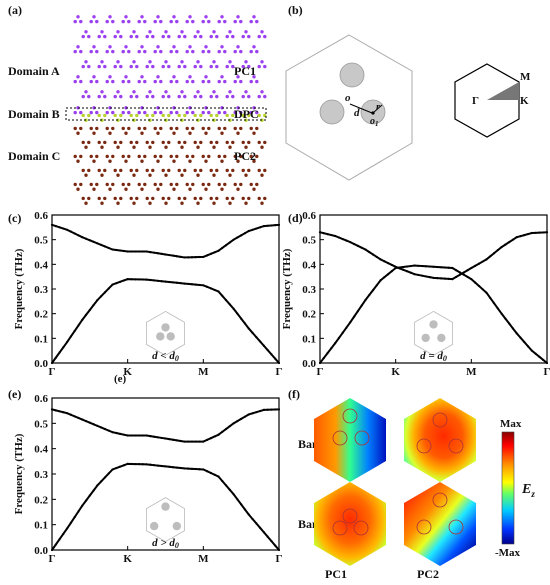 This screenshot has height=585, width=550. Describe the element at coordinates (320, 372) in the screenshot. I see `x-tick-label: Γ` at that location.